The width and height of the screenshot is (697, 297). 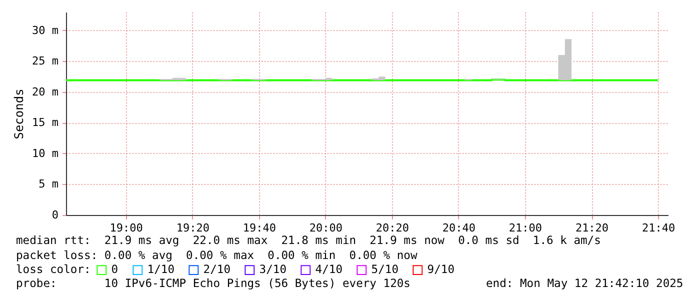 I want to click on y-tick-label: 5 m, so click(x=48, y=184).